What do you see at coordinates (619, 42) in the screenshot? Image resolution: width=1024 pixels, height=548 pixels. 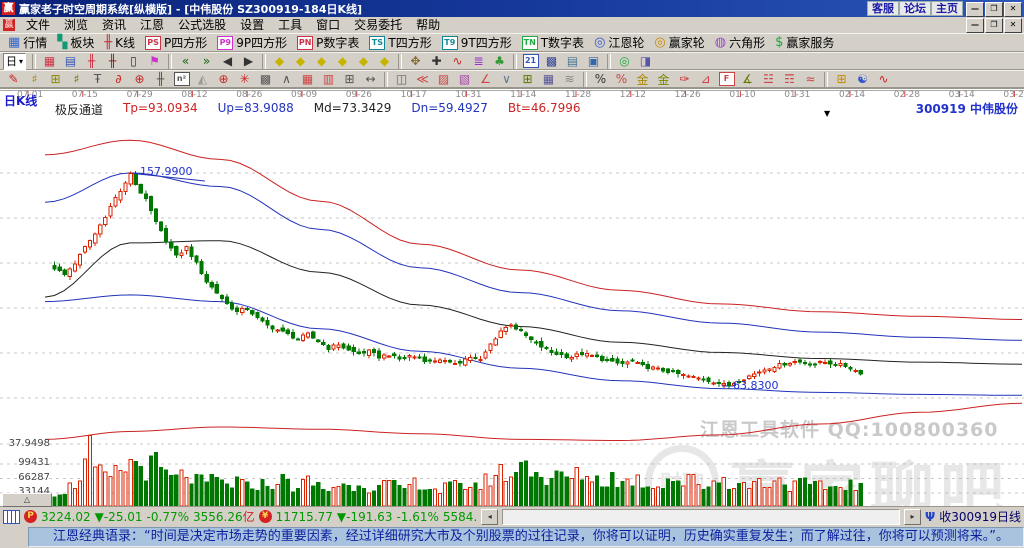 I see `gann-wheel-button: ◎ 江恩轮` at bounding box center [619, 42].